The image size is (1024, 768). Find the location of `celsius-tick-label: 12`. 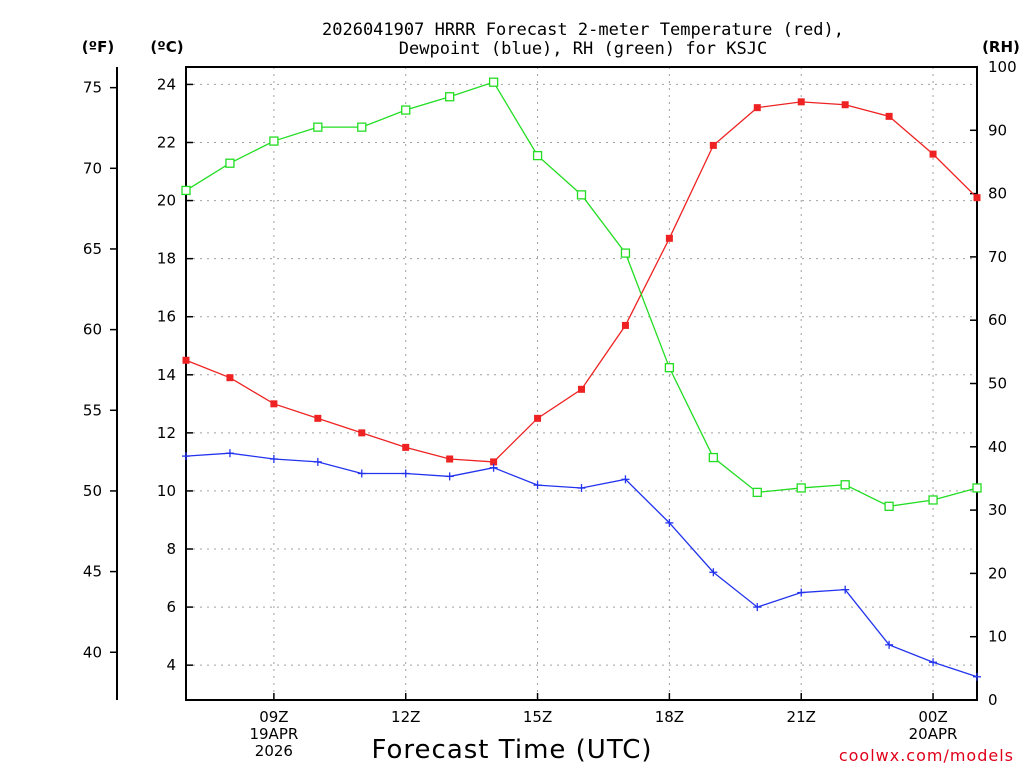

celsius-tick-label: 12 is located at coordinates (166, 433).